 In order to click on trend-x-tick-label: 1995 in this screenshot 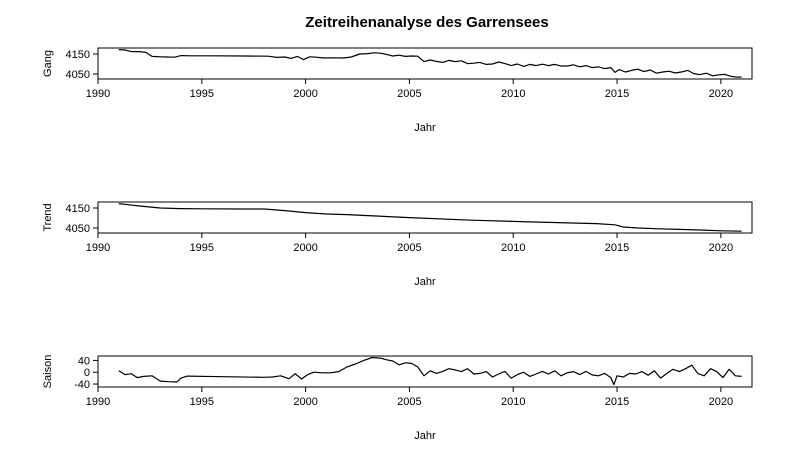, I will do `click(202, 248)`.